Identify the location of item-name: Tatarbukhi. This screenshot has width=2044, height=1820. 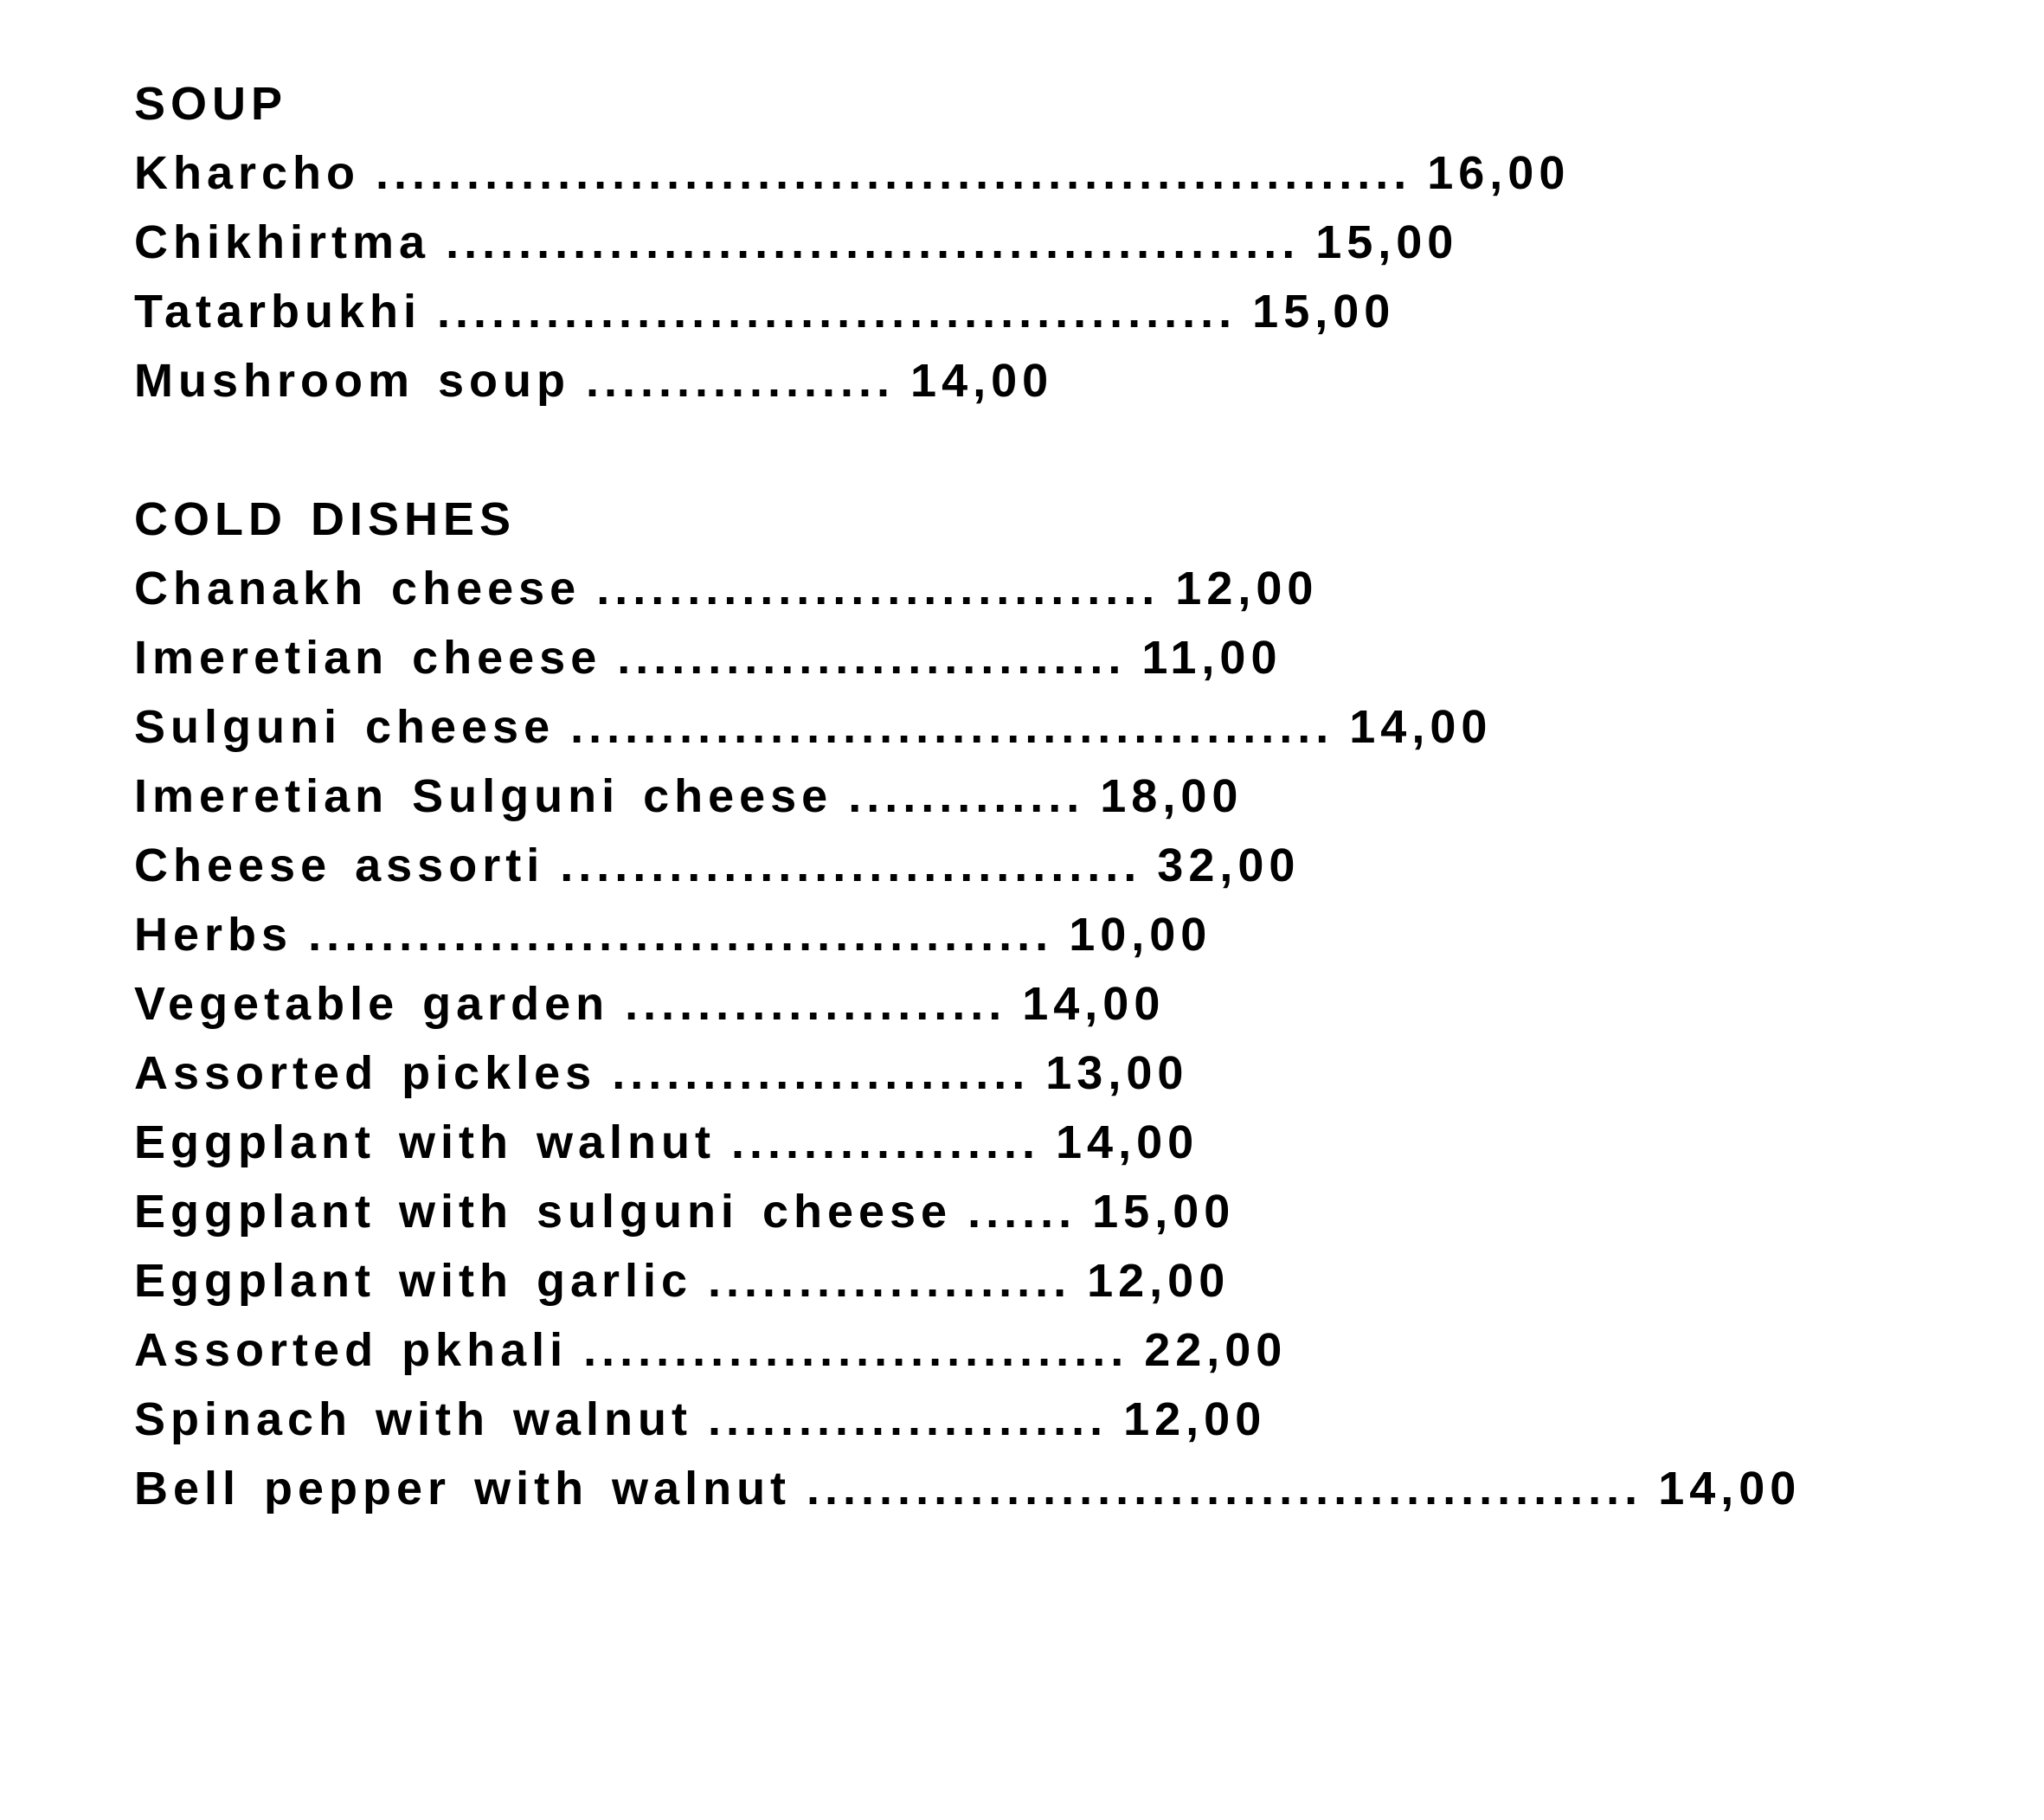
(278, 312).